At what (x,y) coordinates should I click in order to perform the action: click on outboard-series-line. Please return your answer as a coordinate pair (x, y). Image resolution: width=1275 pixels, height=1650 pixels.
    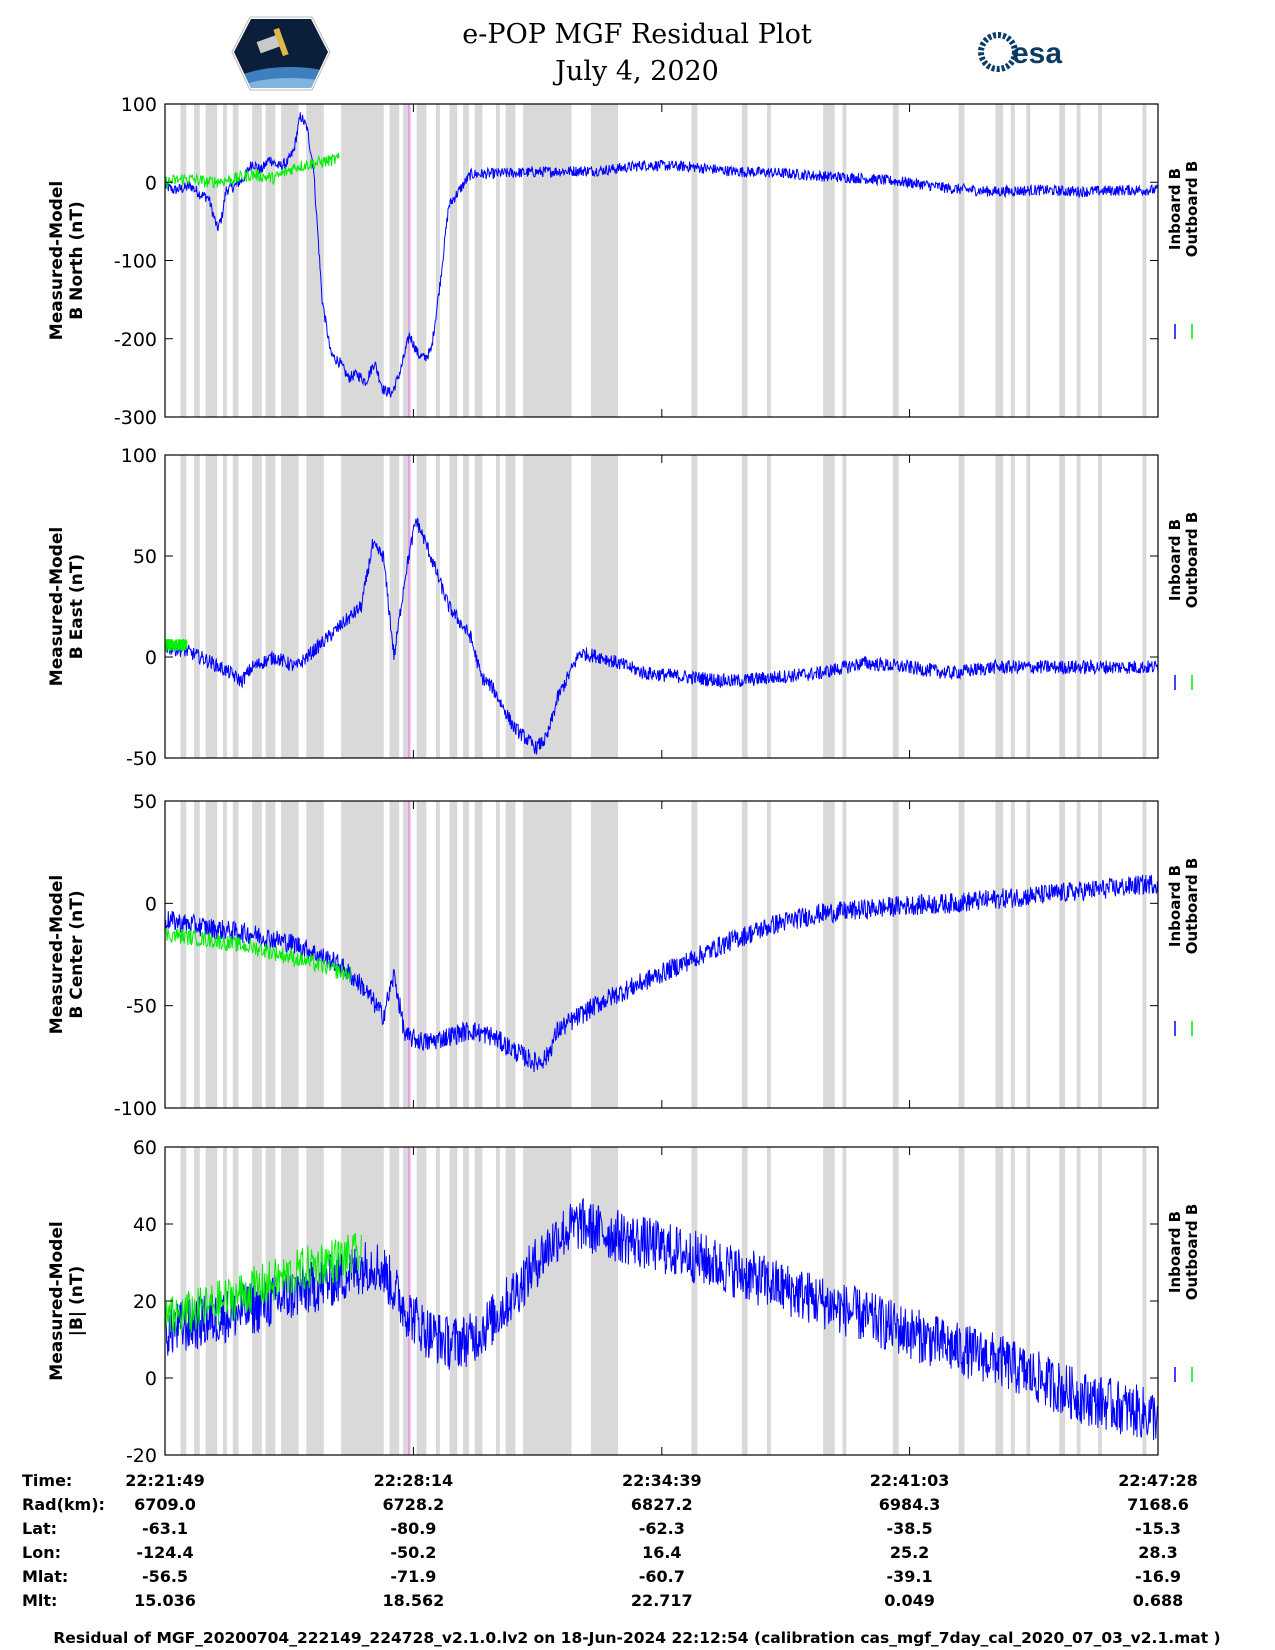
    Looking at the image, I should click on (263, 1283).